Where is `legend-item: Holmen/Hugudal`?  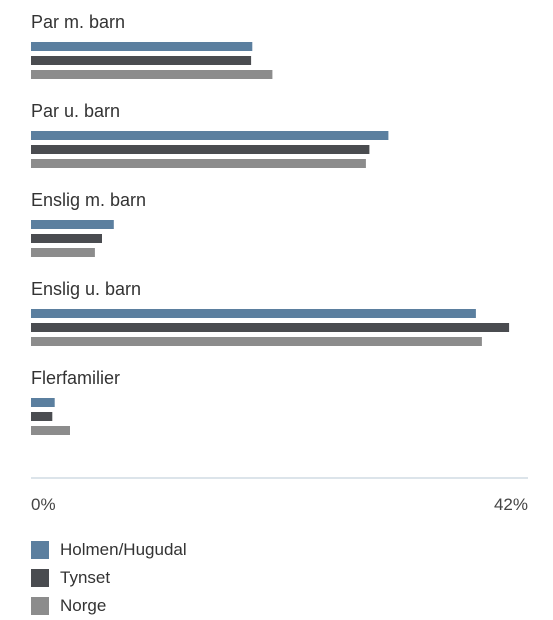 legend-item: Holmen/Hugudal is located at coordinates (109, 550).